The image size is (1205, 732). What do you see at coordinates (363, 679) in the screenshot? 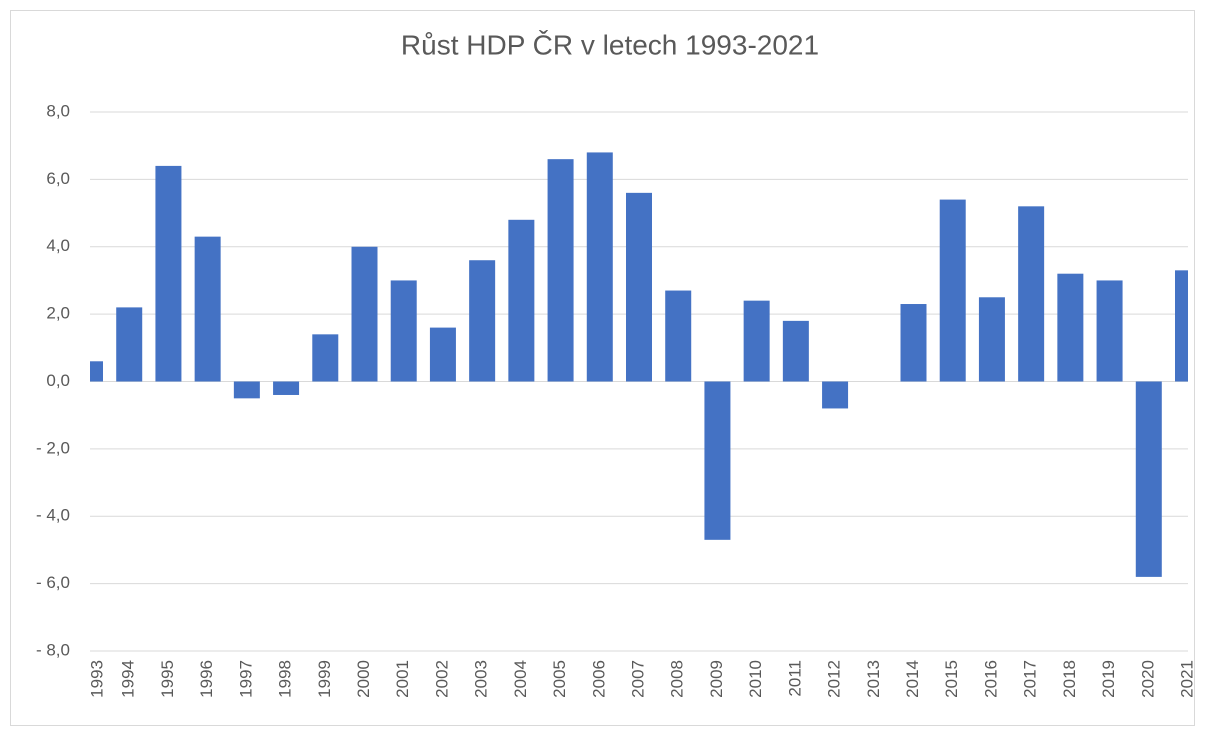
I see `x-tick-label: 2000` at bounding box center [363, 679].